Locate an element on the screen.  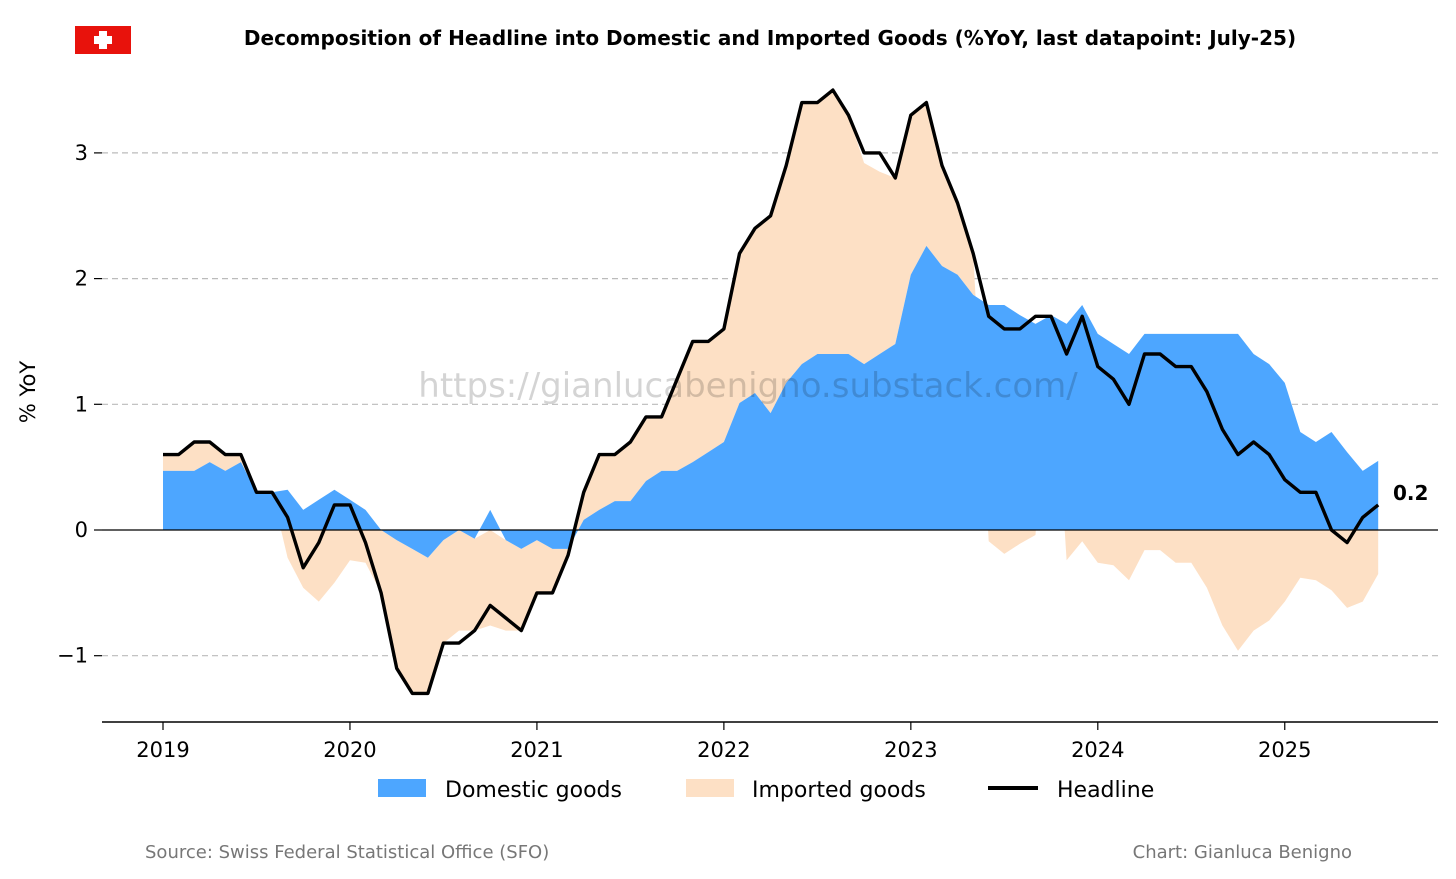
chart-credit: Chart: Gianluca Benigno is located at coordinates (1242, 852).